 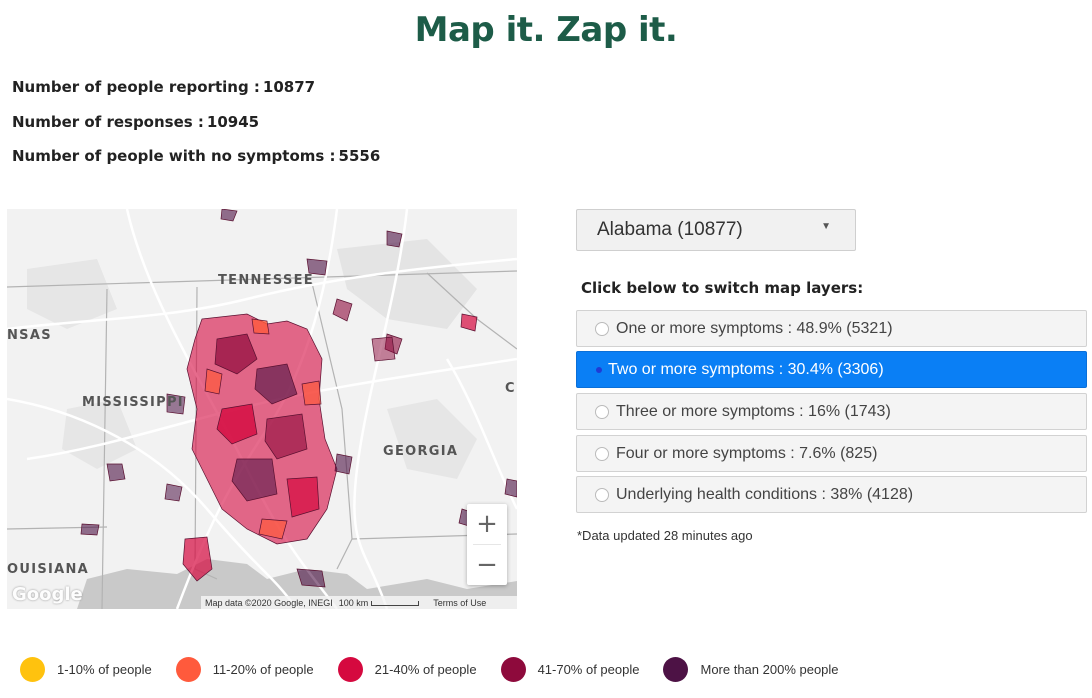 I want to click on map-label-louisiana: OUISIANA, so click(x=48, y=569).